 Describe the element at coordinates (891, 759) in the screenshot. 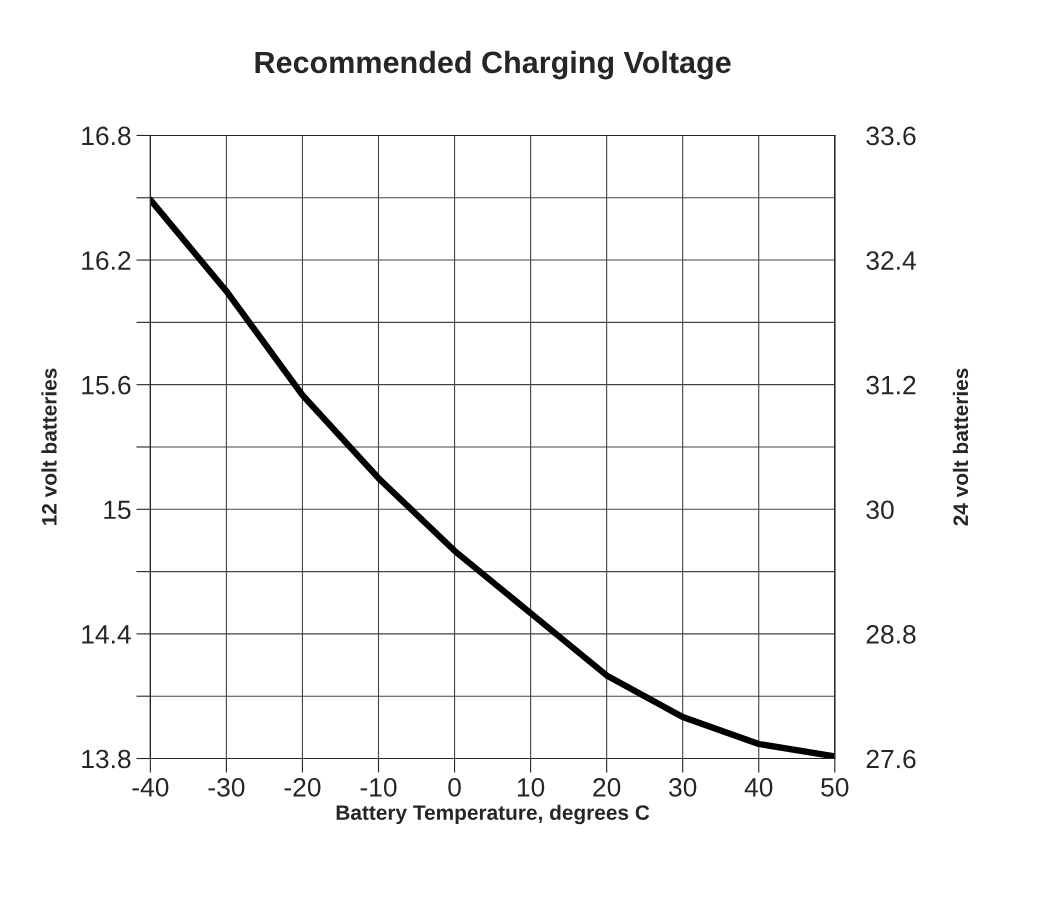

I see `y2-tick-label: 27.6` at that location.